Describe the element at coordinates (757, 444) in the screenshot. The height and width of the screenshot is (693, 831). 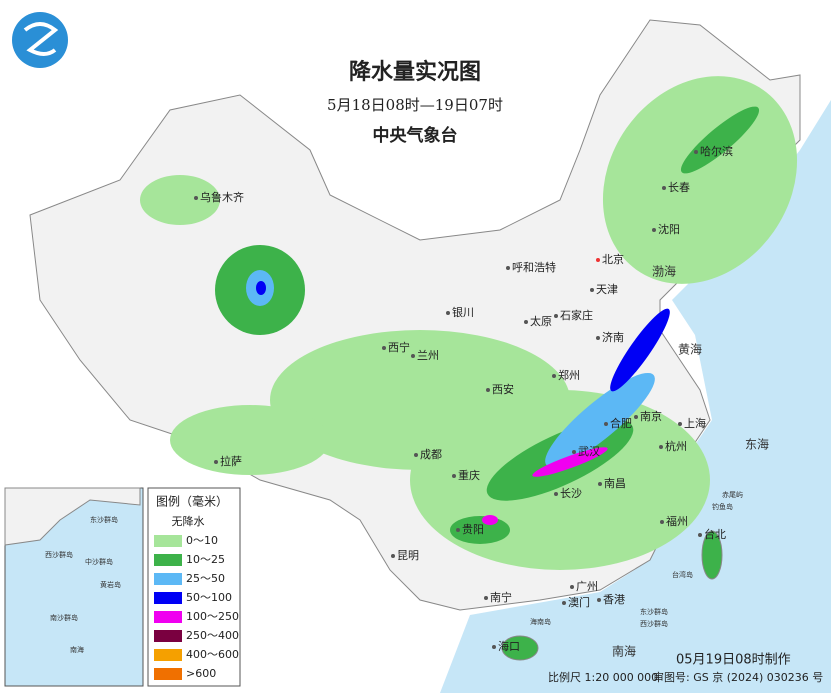
I see `place-label: 东海` at that location.